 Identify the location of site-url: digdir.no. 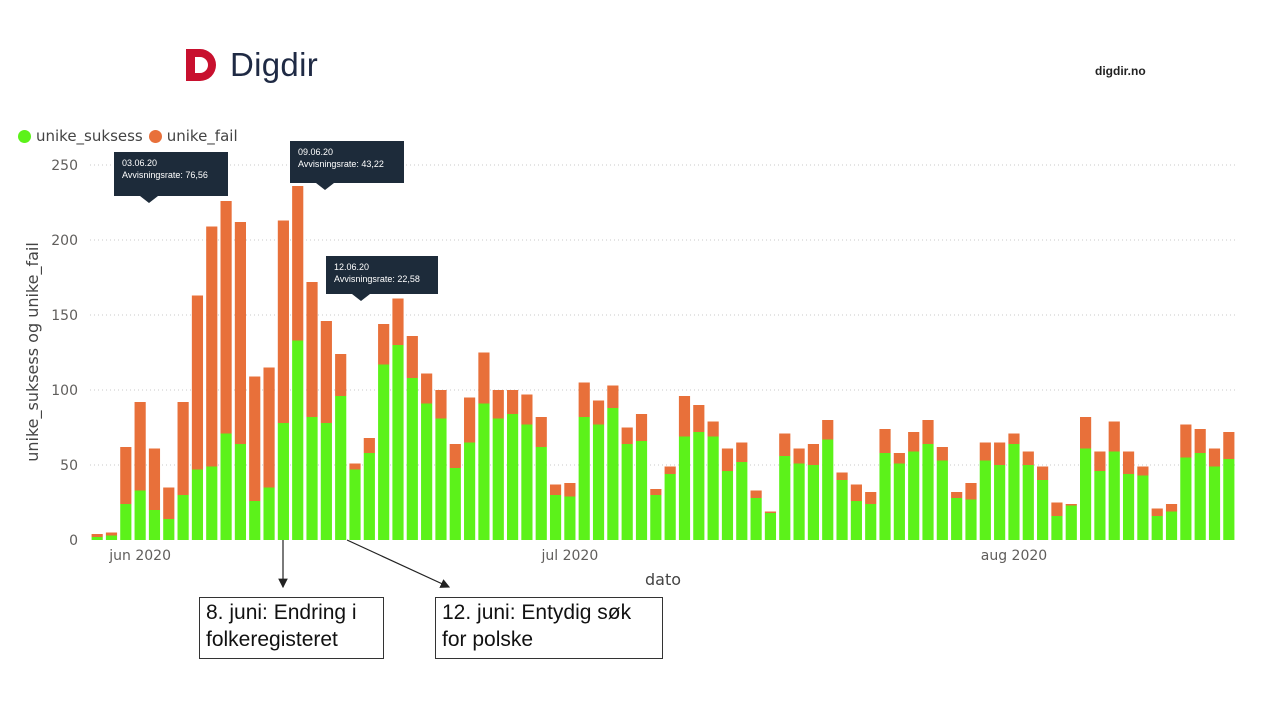
(1120, 71).